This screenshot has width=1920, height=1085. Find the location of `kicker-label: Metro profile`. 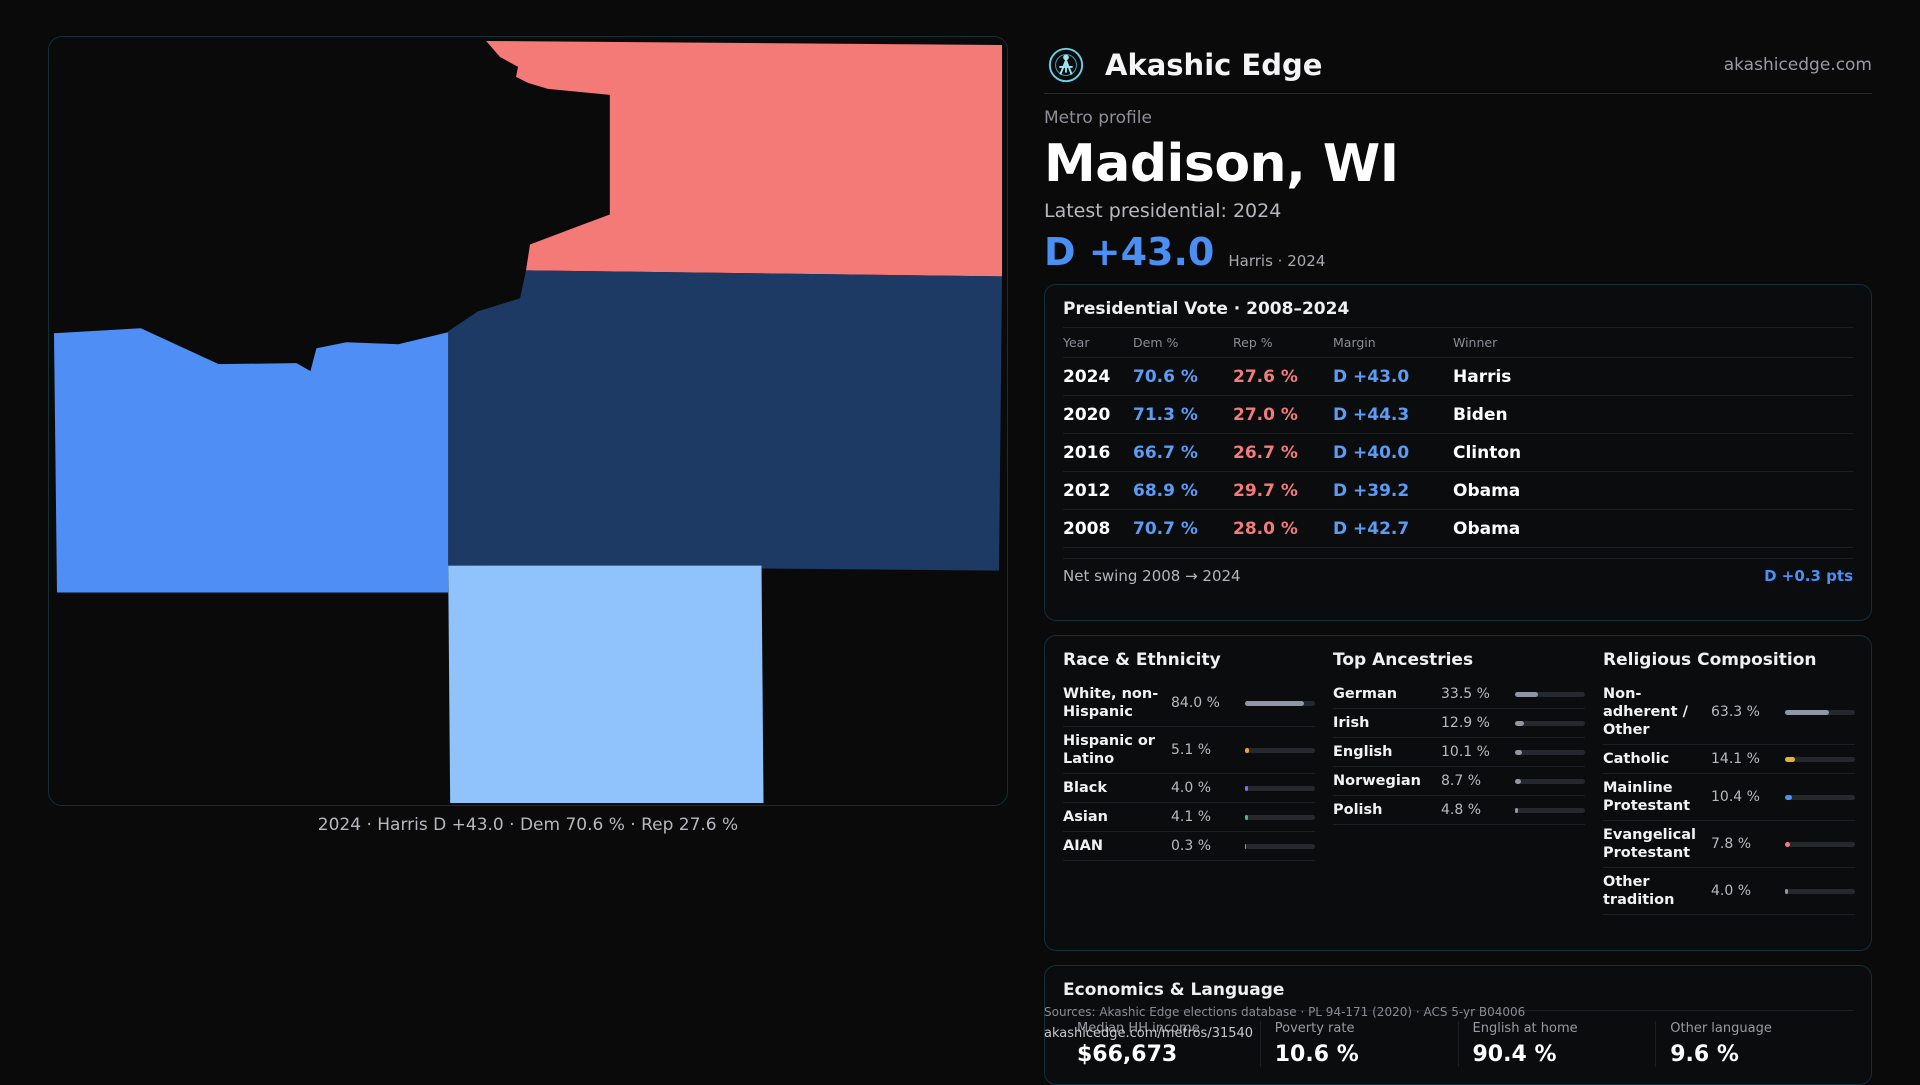

kicker-label: Metro profile is located at coordinates (1098, 118).